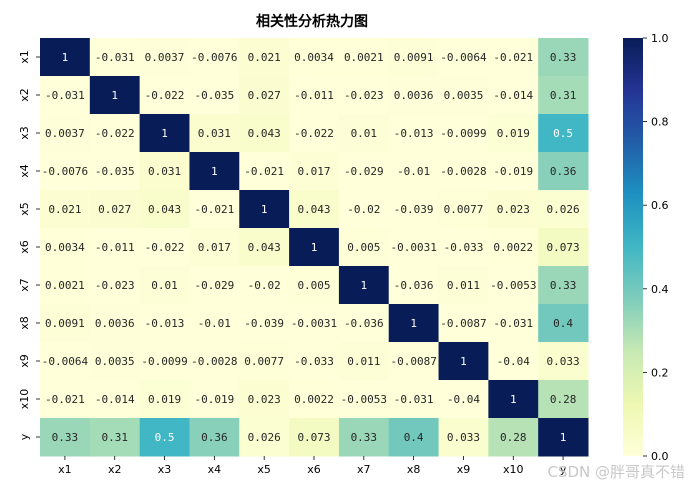  Describe the element at coordinates (64, 209) in the screenshot. I see `heatmap-cell-label: 0.021` at that location.